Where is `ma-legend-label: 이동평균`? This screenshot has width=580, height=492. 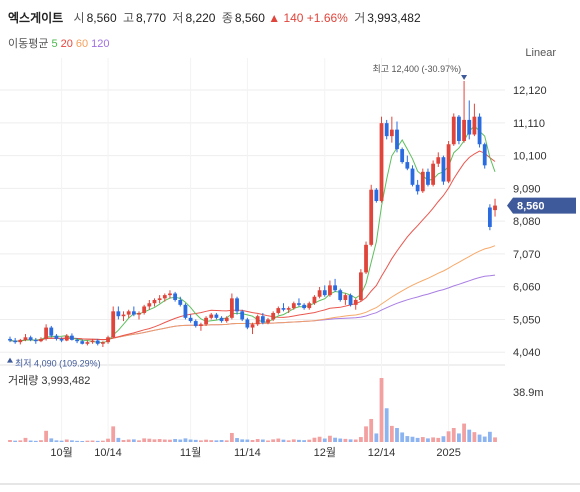 ma-legend-label: 이동평균 is located at coordinates (28, 44).